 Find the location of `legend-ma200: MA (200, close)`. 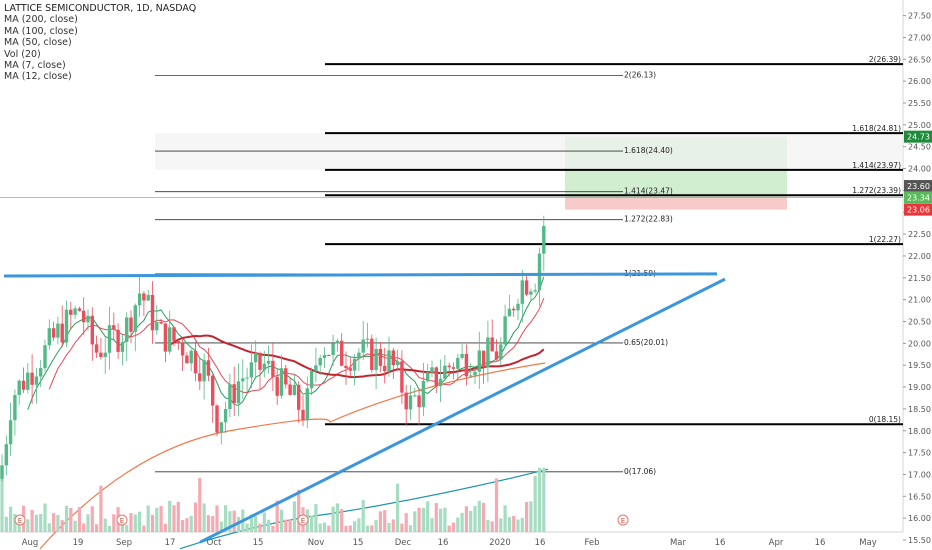

legend-ma200: MA (200, close) is located at coordinates (41, 20).